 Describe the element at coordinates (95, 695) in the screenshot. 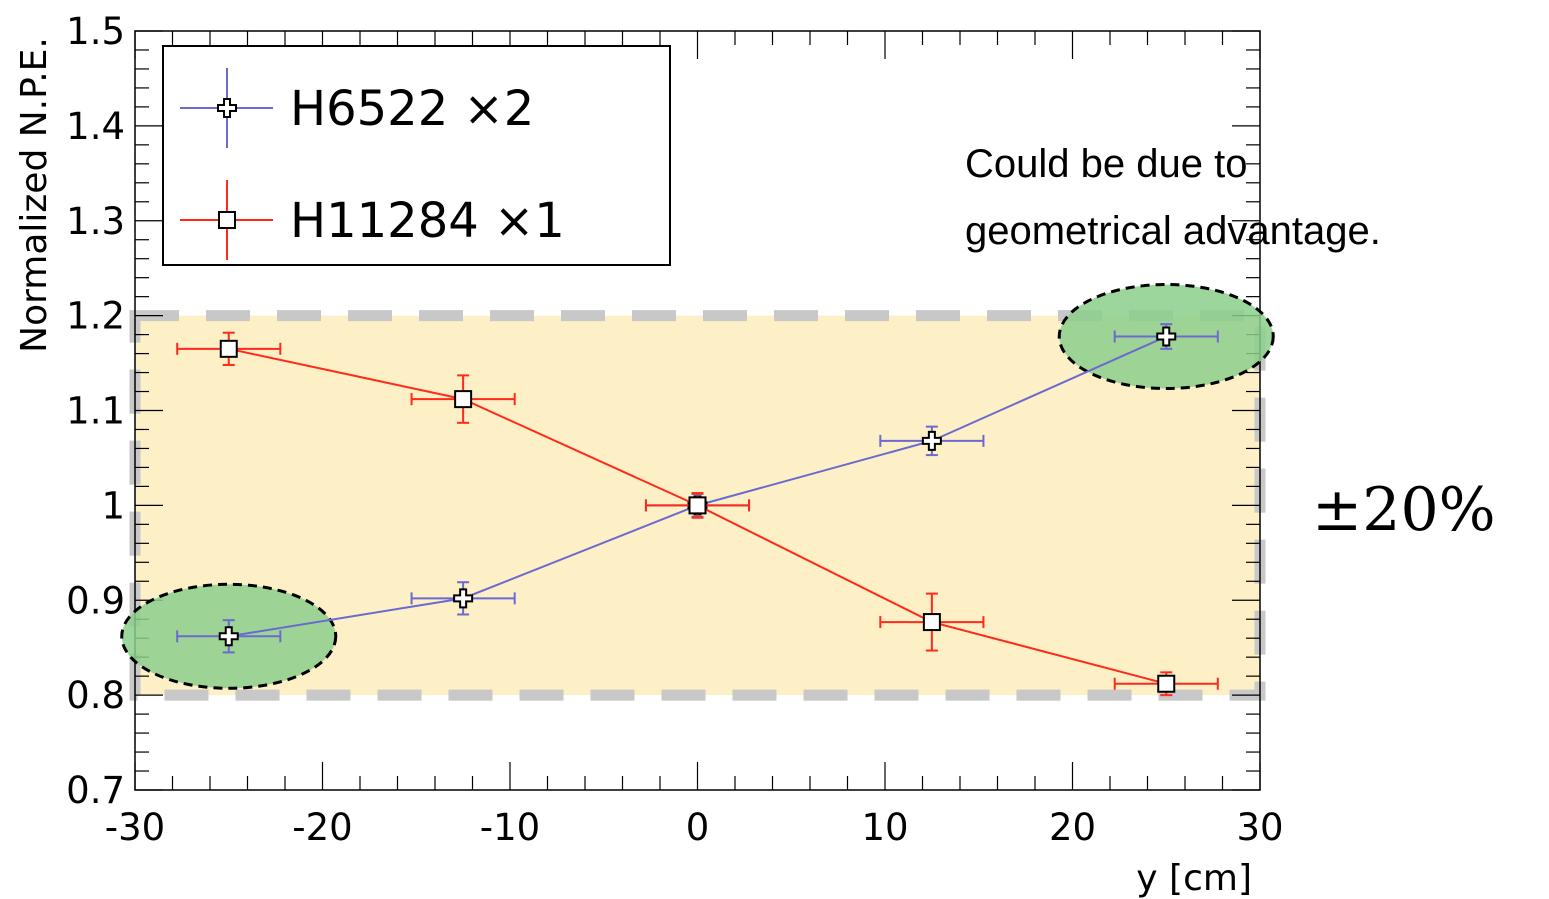

I see `y-tick-label: 0.8` at that location.